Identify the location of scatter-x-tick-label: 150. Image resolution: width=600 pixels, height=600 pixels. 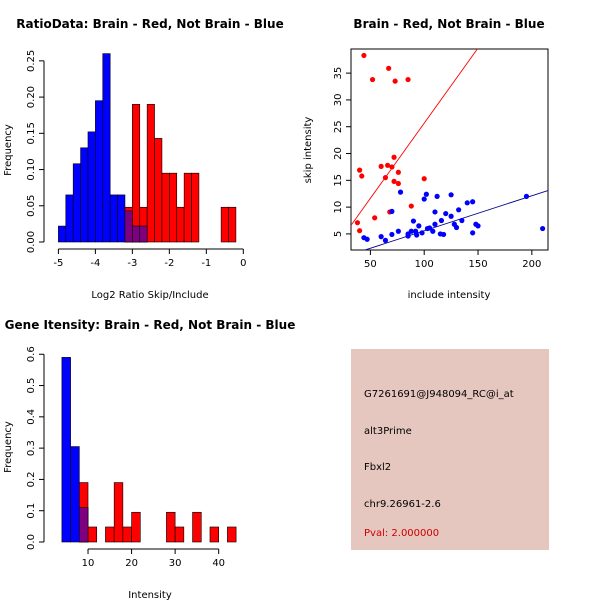
(477, 264).